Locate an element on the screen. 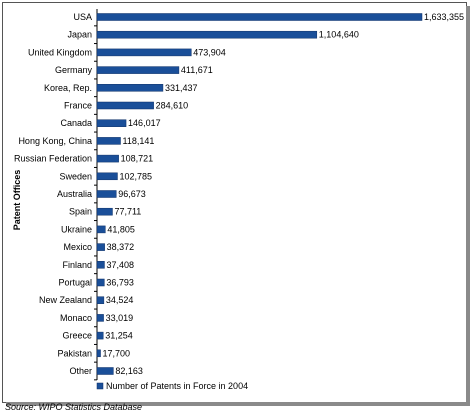  category-label: Korea, Rep. is located at coordinates (68, 88).